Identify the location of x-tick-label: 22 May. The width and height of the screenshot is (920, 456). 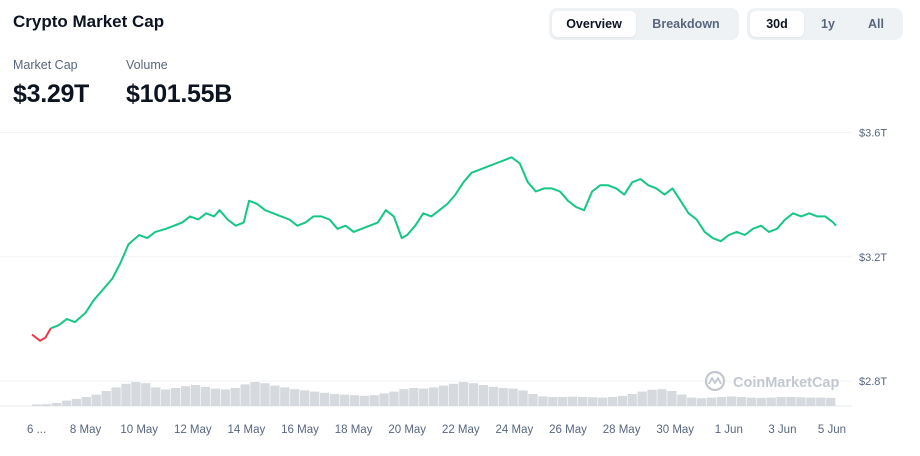
(461, 430).